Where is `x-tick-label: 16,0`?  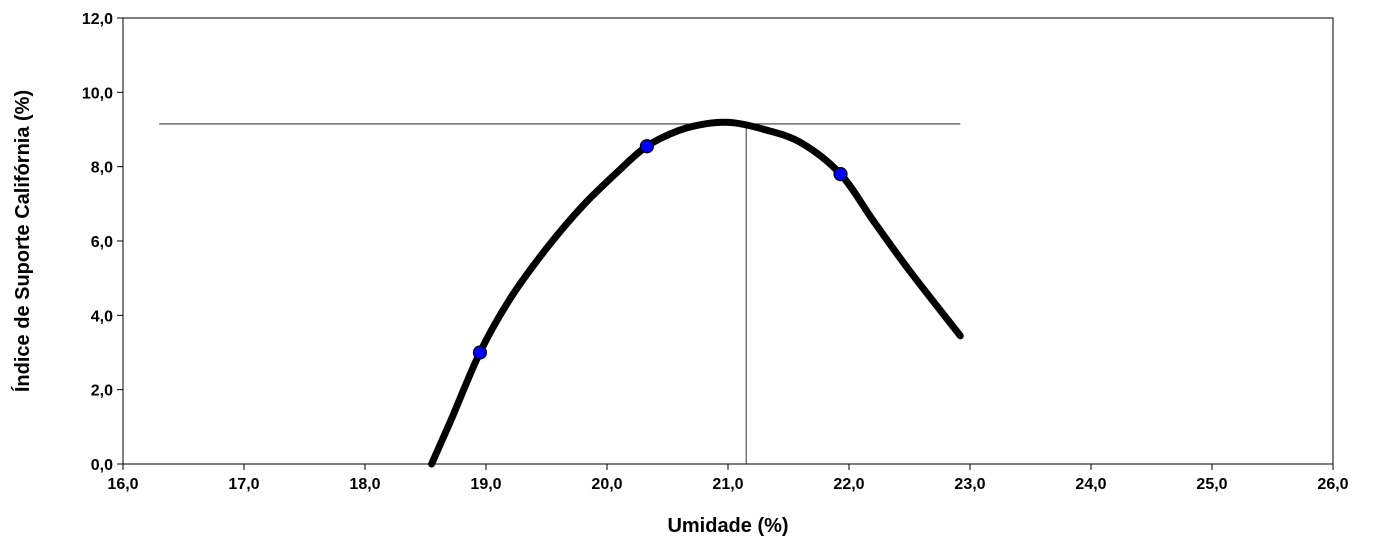
x-tick-label: 16,0 is located at coordinates (122, 484).